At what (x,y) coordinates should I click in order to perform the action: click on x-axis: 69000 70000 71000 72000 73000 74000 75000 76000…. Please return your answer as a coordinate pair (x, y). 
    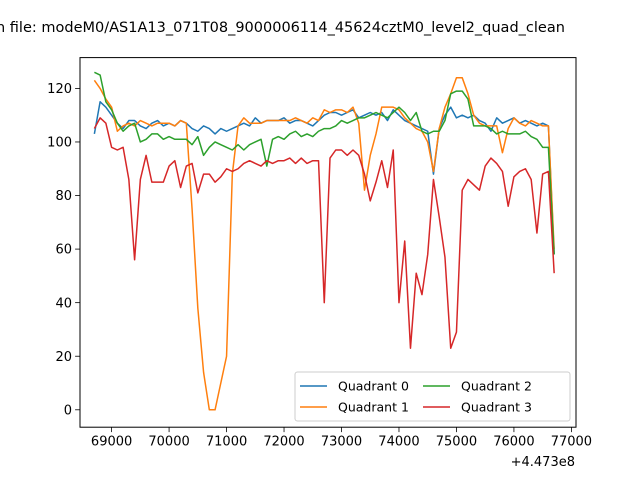
    Looking at the image, I should click on (341, 438).